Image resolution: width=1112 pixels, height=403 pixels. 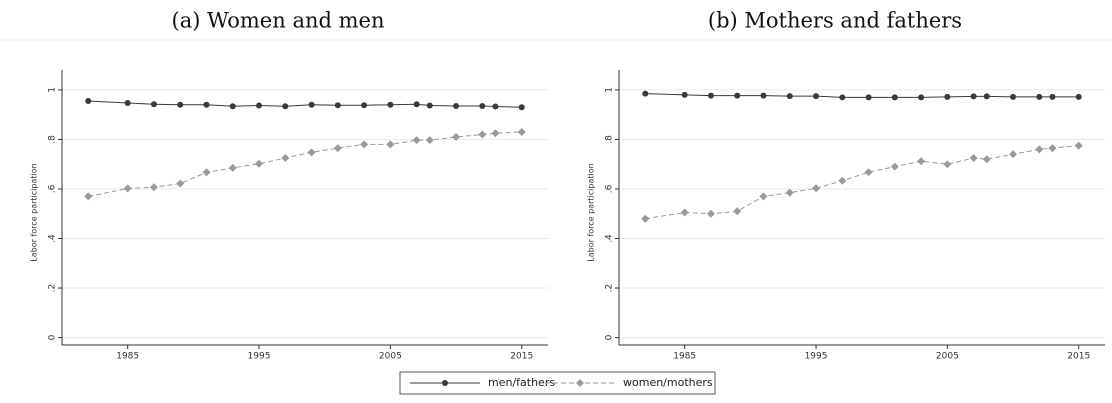 I want to click on x-tick-label: 1985, so click(x=684, y=357).